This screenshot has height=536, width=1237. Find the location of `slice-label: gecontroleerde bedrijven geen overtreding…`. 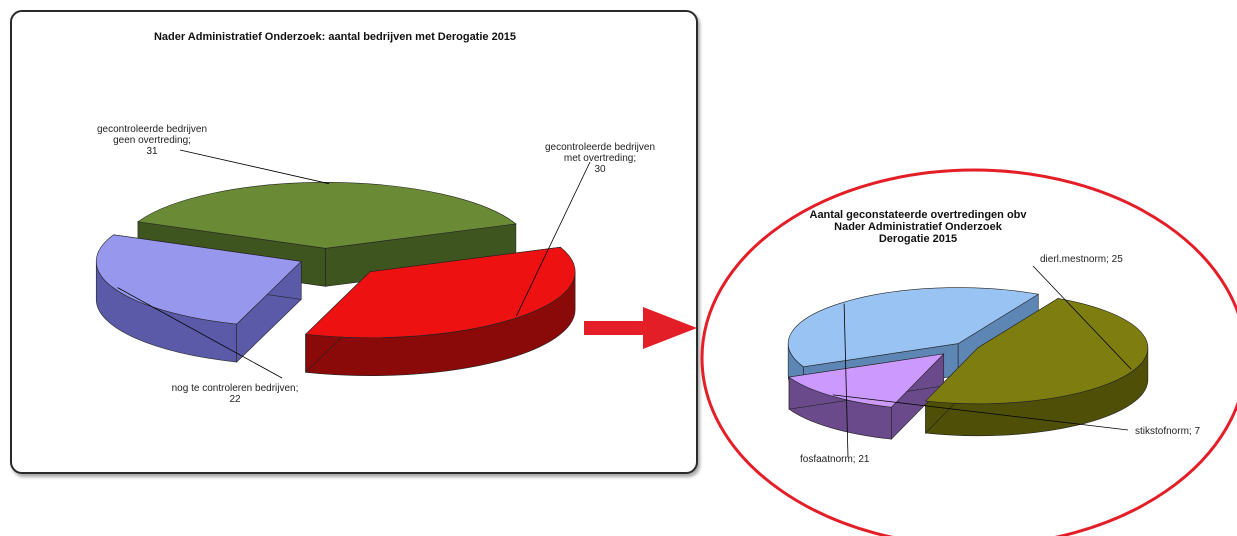

slice-label: gecontroleerde bedrijven geen overtreding… is located at coordinates (152, 140).